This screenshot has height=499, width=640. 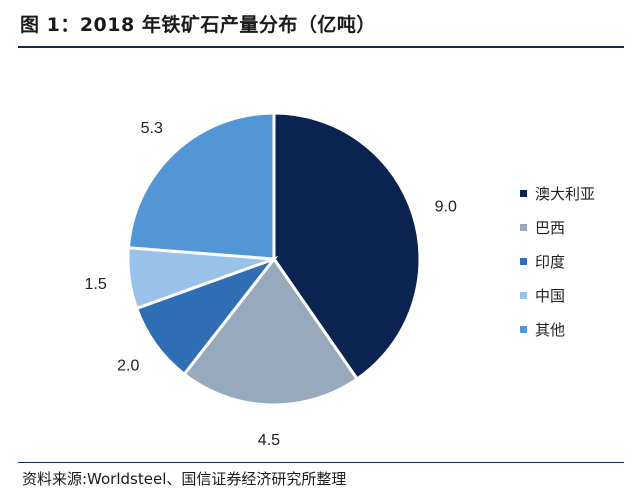 I want to click on legend-label-3: 中国, so click(x=550, y=295).